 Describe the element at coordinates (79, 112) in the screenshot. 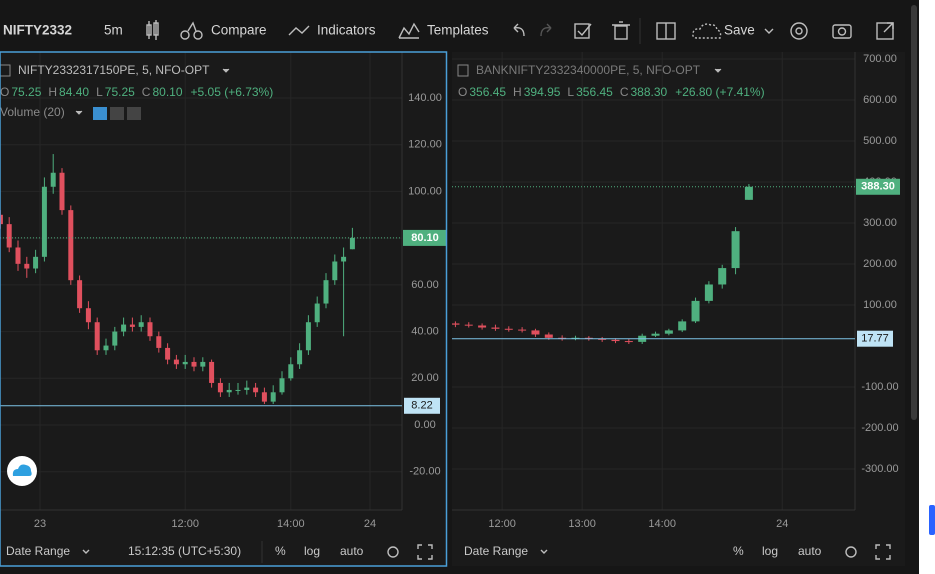

I see `indicator-dropdown` at that location.